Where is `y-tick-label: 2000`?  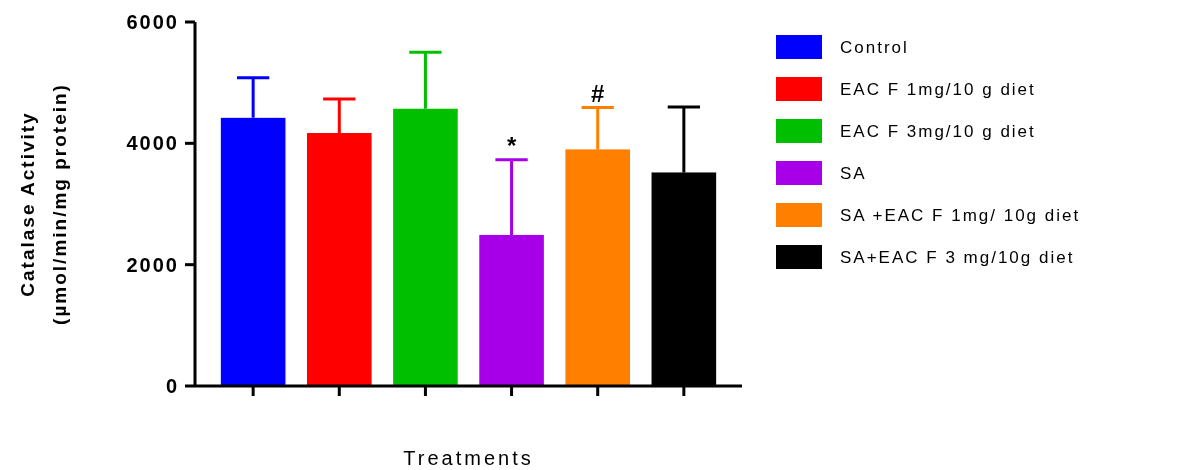
y-tick-label: 2000 is located at coordinates (152, 264).